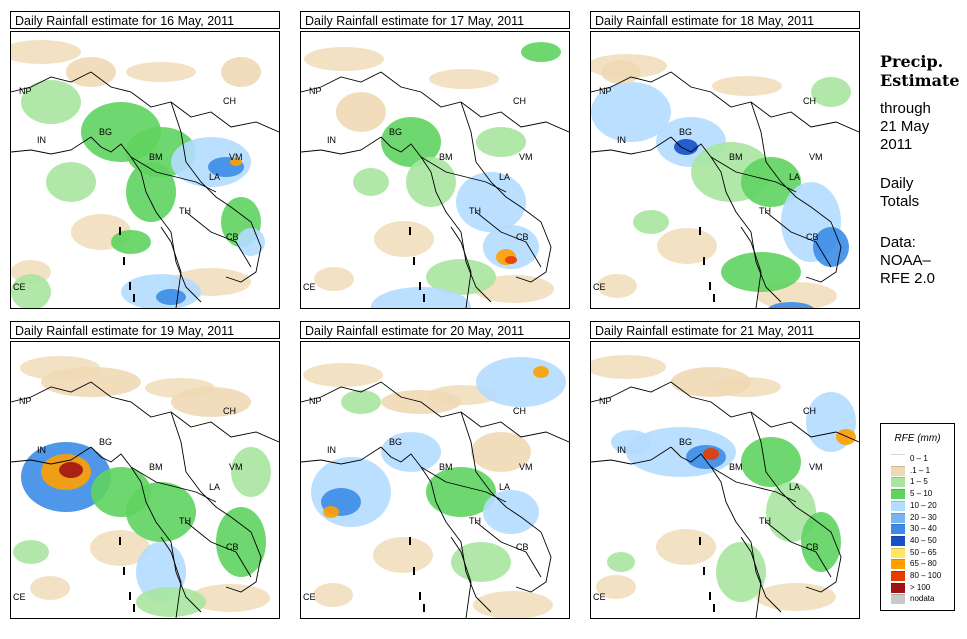 The width and height of the screenshot is (967, 639). What do you see at coordinates (504, 487) in the screenshot?
I see `country-label-la: LA` at bounding box center [504, 487].